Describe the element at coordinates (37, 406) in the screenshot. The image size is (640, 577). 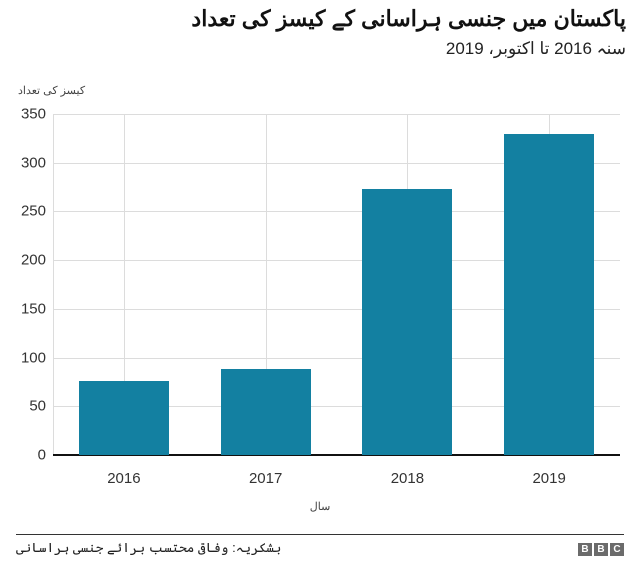
I see `y-tick-label: 50` at that location.